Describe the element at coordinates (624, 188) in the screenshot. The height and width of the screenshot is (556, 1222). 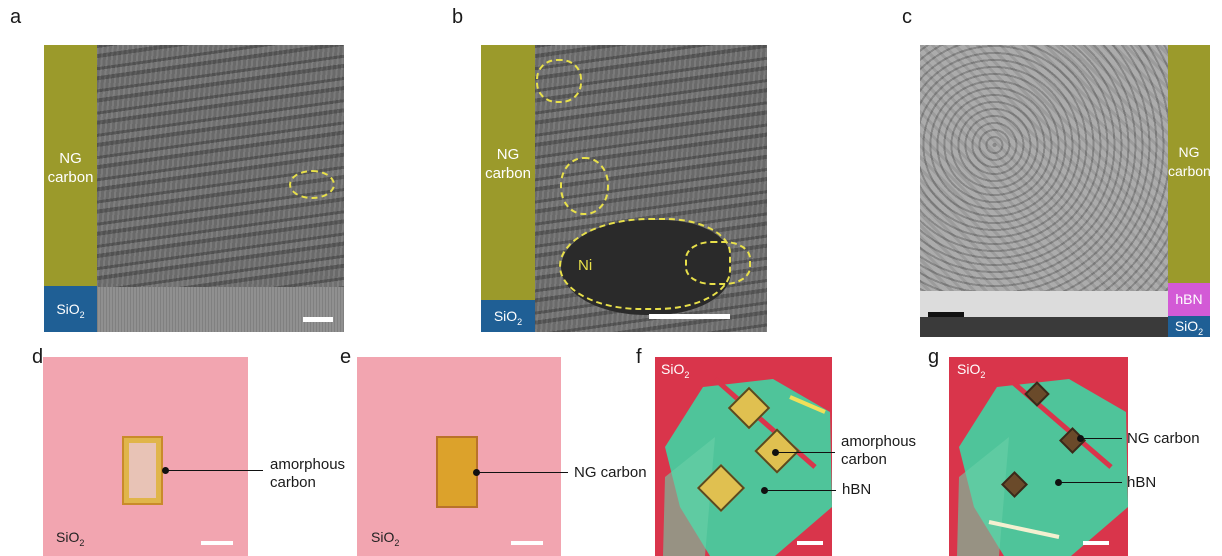
I see `panel-b-tem-image: NG carbon SiO2 Ni` at that location.